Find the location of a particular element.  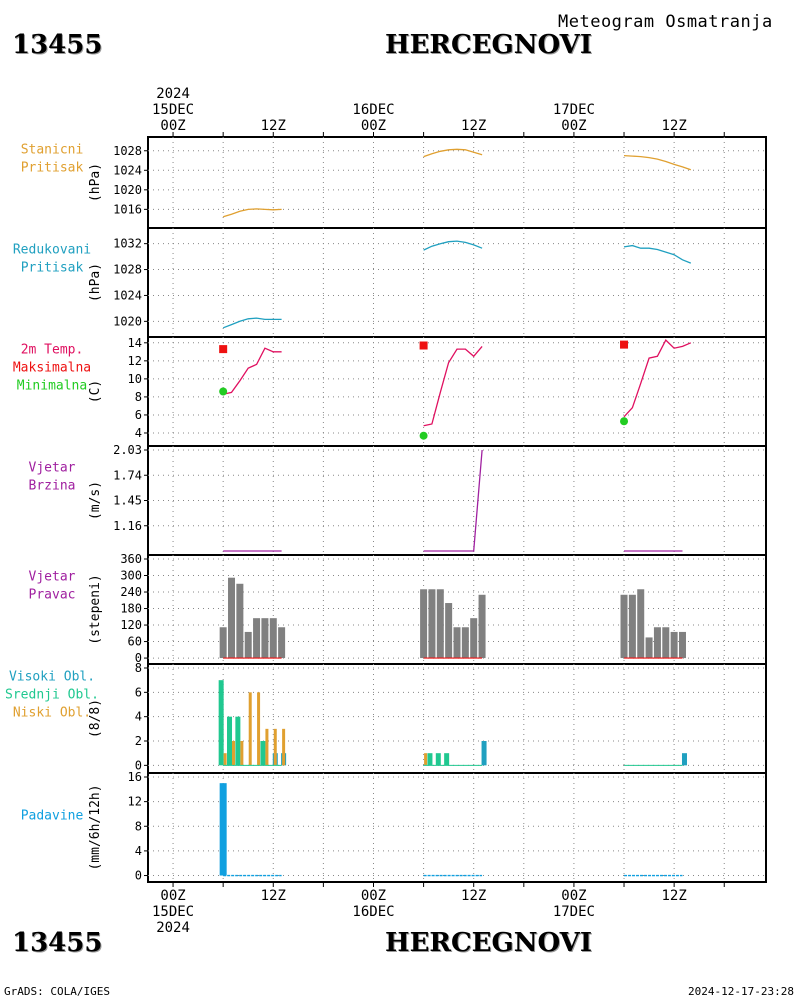

top-time-label: 2024 is located at coordinates (173, 94).